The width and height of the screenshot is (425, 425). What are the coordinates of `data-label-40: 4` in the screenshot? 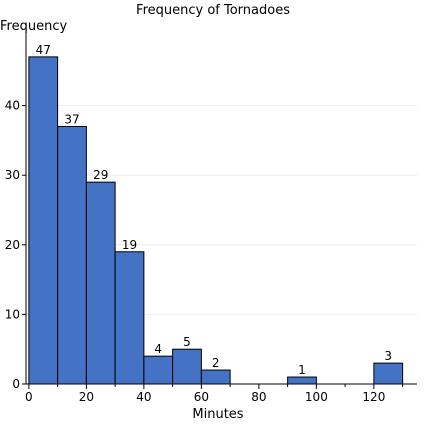 It's located at (158, 349).